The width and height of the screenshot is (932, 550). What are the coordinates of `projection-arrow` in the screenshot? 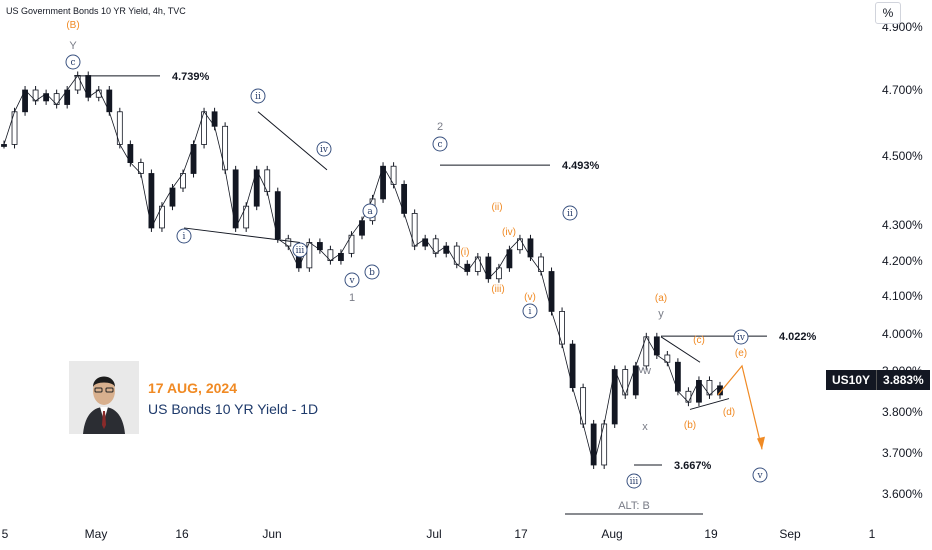 It's located at (740, 407).